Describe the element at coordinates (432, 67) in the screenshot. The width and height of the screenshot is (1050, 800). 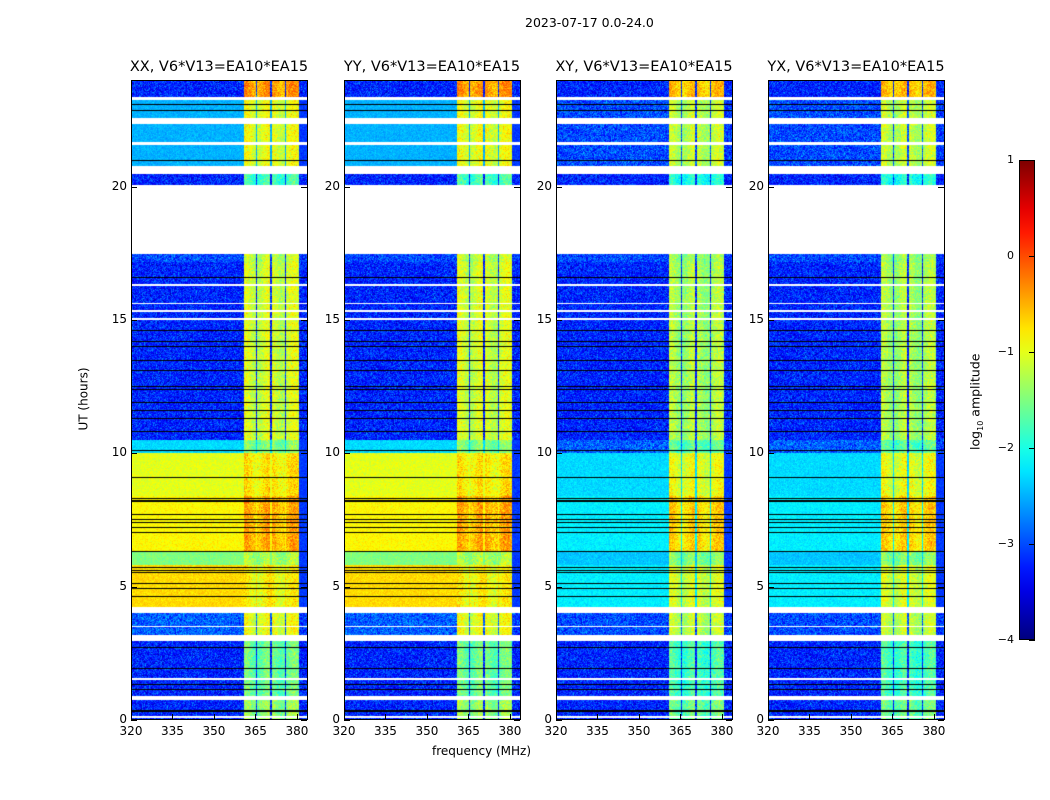
I see `panel-title: YY, V6*V13=EA10*EA15` at that location.